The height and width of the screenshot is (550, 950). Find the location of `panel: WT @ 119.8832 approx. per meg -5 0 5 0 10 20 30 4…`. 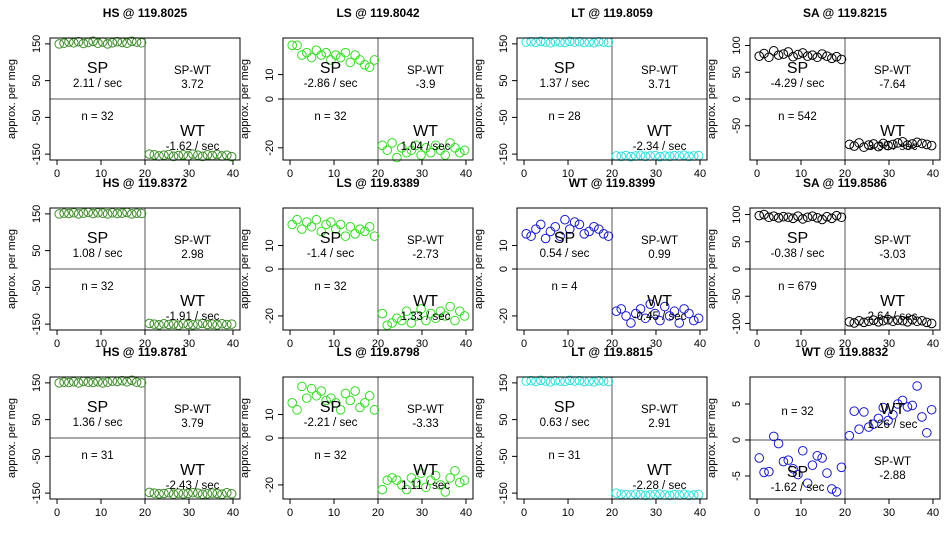

panel: WT @ 119.8832 approx. per meg -5 0 5 0 10 20 30 4… is located at coordinates (823, 432).